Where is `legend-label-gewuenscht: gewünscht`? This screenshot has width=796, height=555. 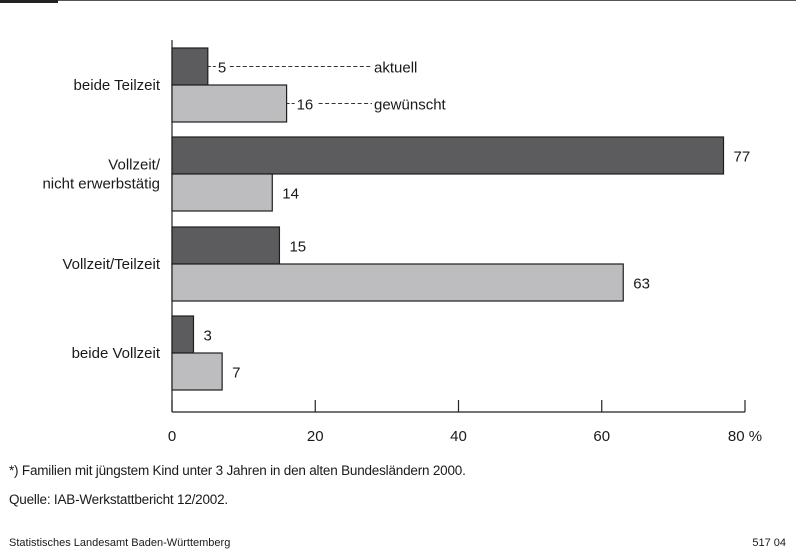
legend-label-gewuenscht: gewünscht is located at coordinates (410, 105).